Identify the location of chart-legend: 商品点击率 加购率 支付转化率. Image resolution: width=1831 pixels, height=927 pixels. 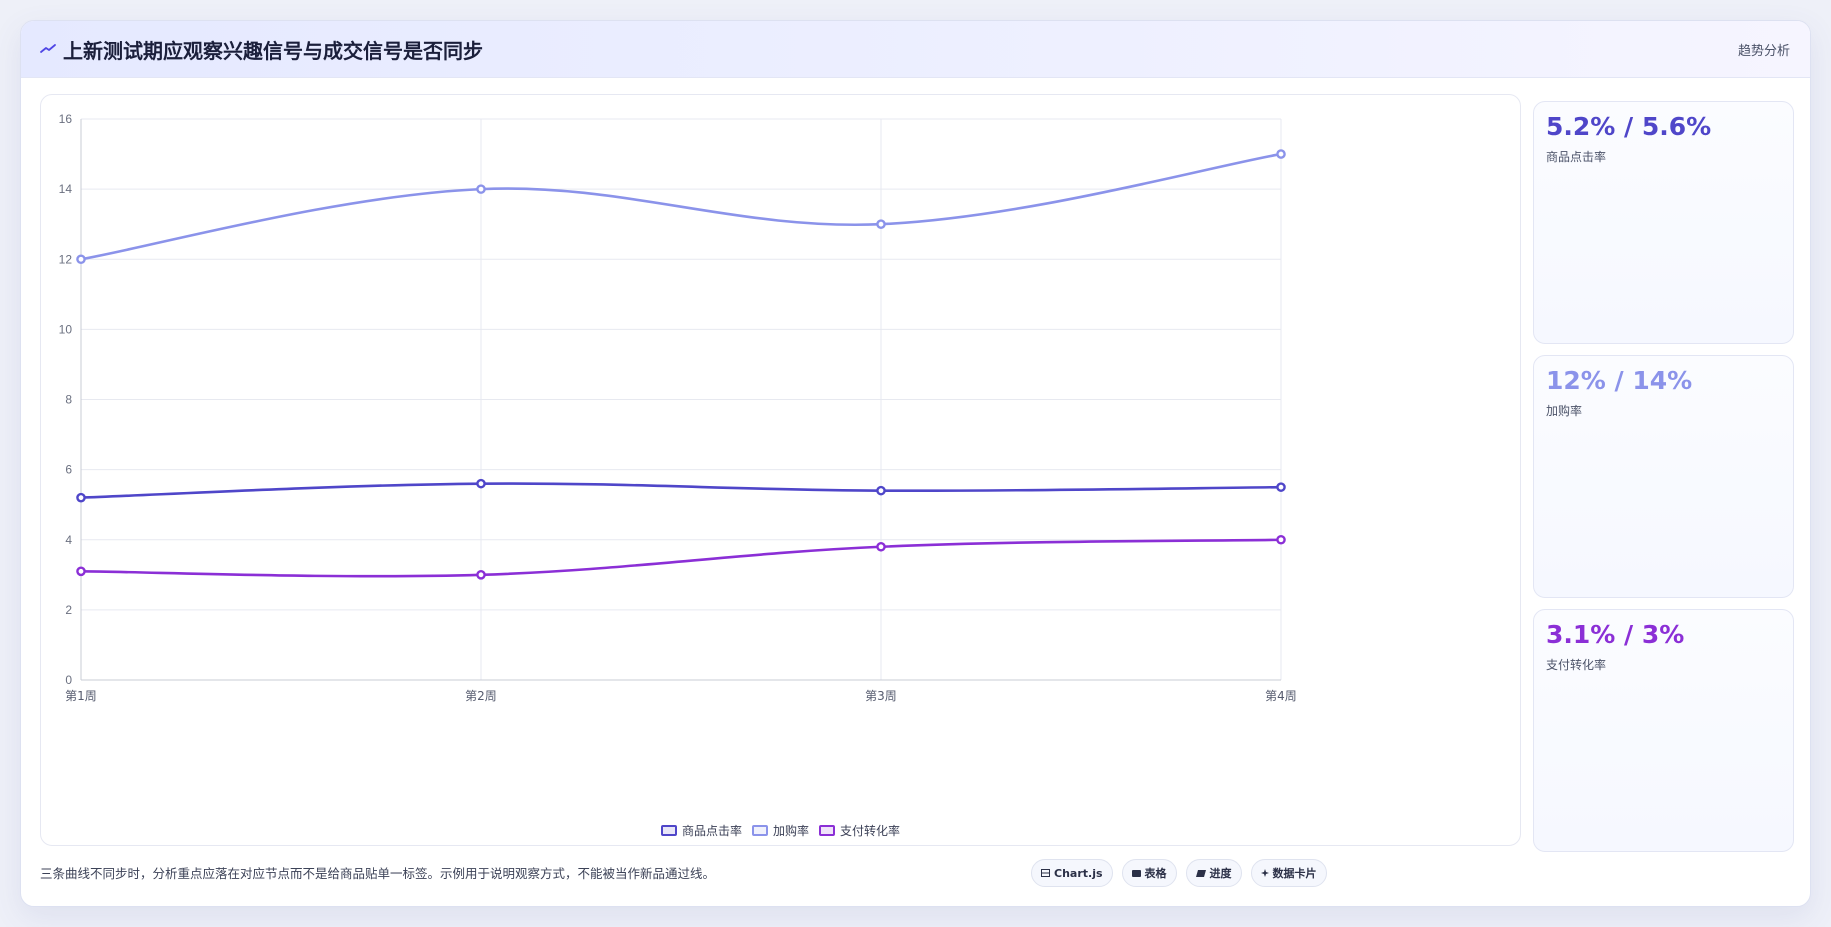
(780, 830).